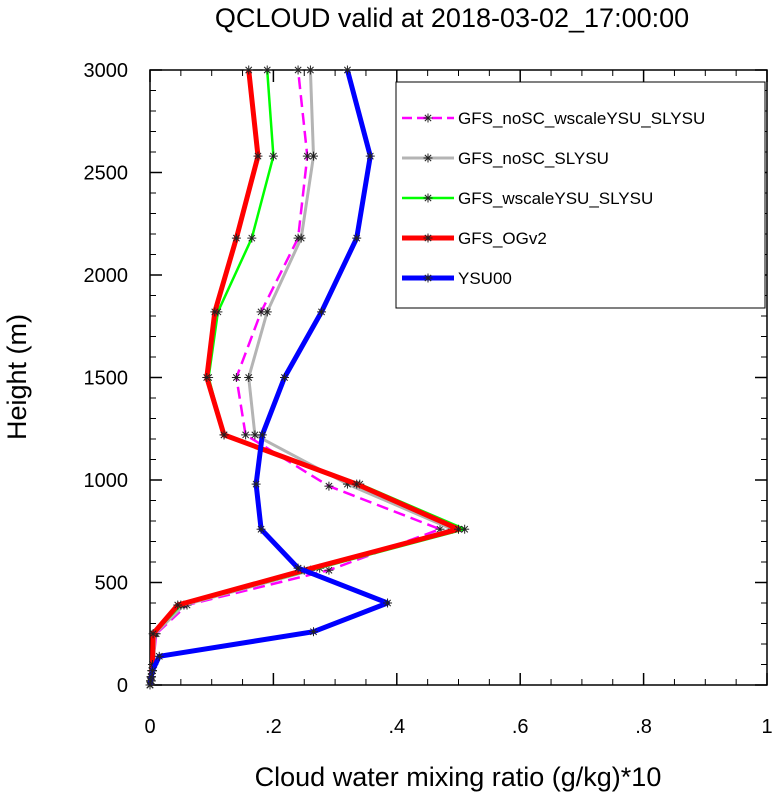  I want to click on y-tick-label: 1500, so click(106, 379).